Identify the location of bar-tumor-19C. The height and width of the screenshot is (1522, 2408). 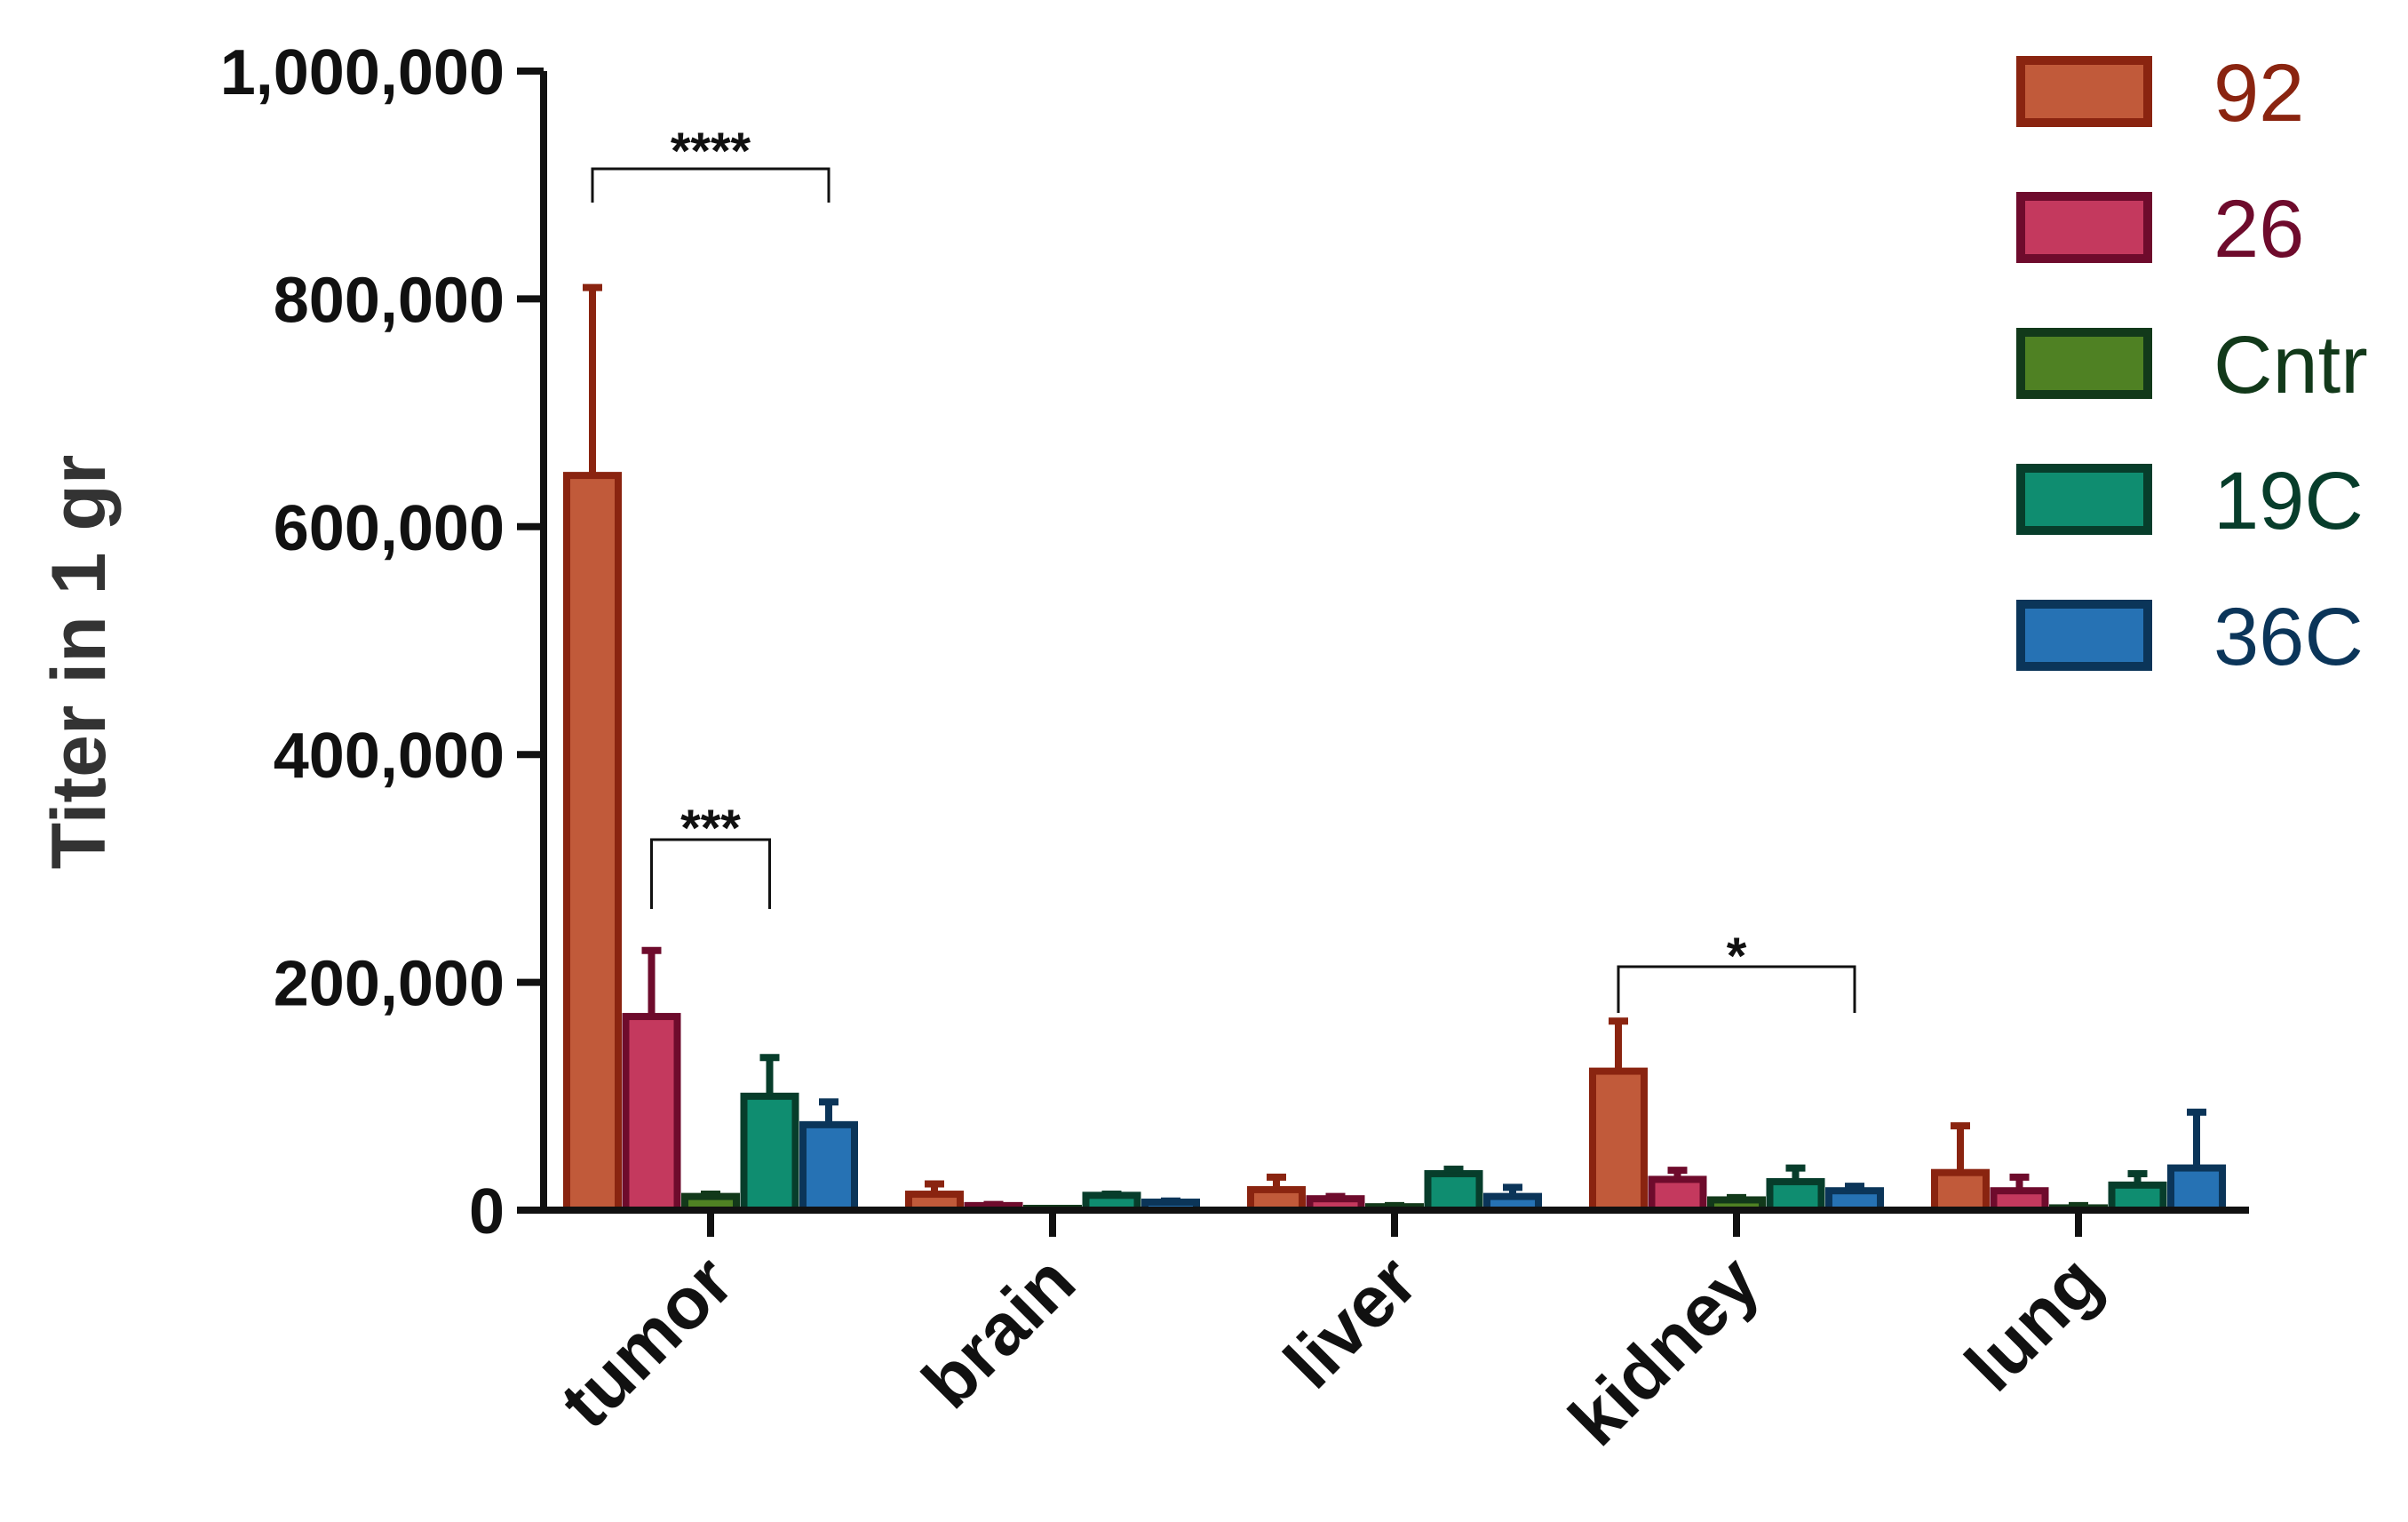
(770, 1153).